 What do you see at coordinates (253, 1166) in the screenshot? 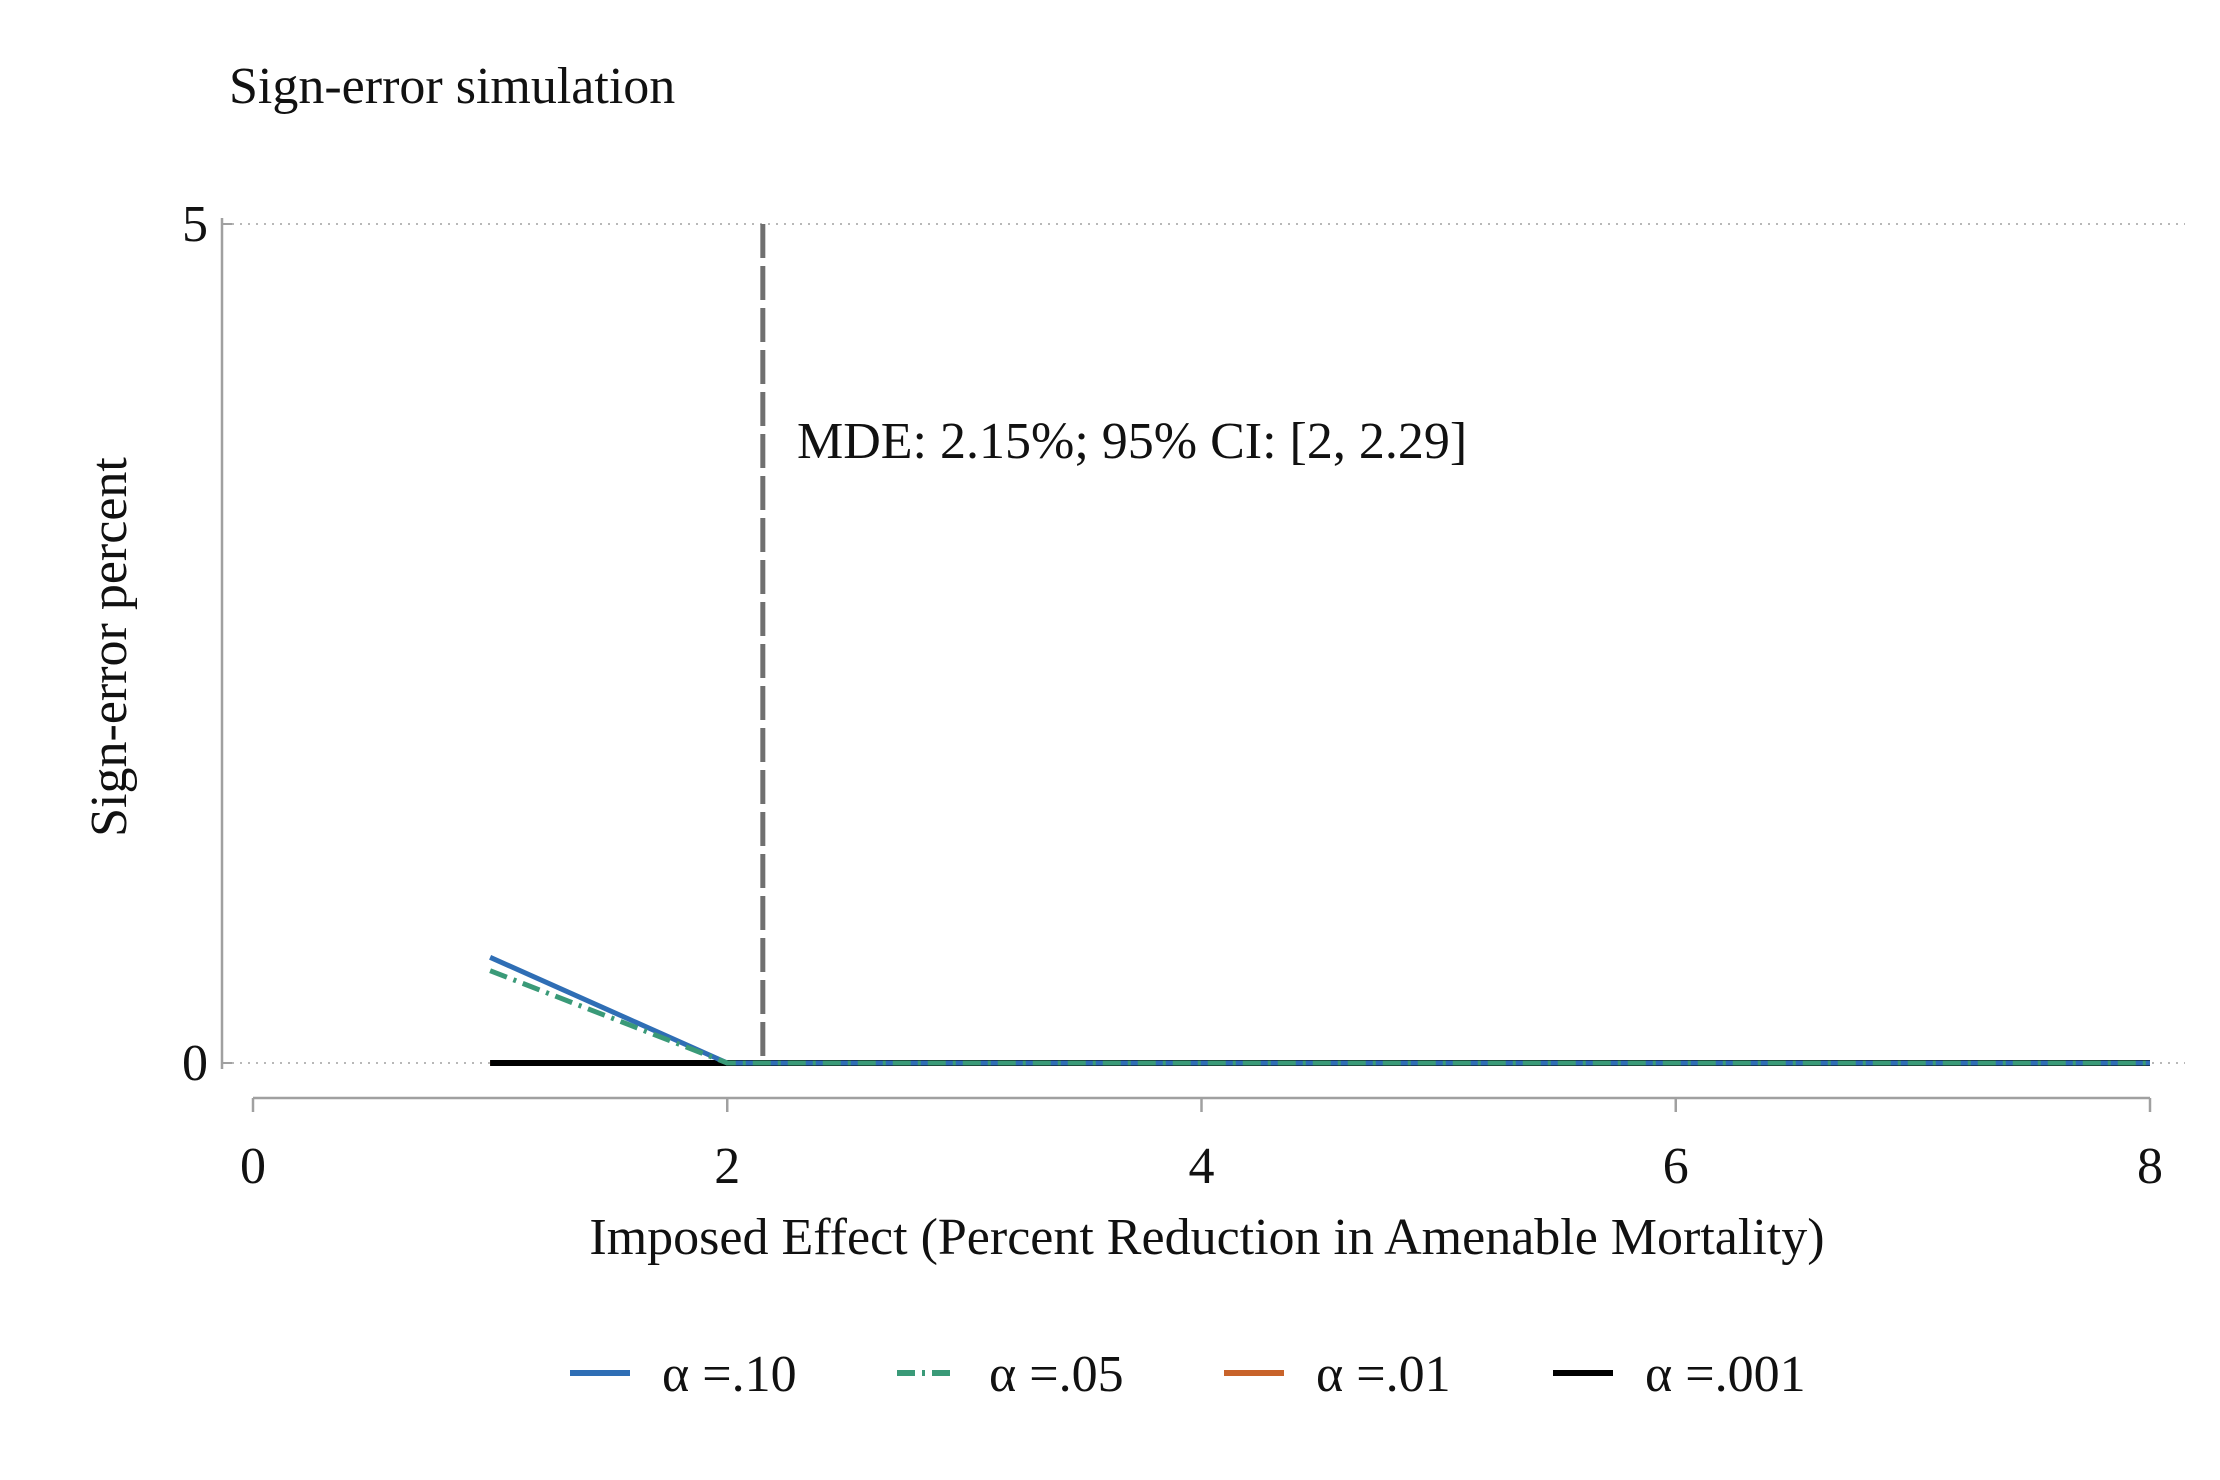
I see `x-tick-label-0: 0` at bounding box center [253, 1166].